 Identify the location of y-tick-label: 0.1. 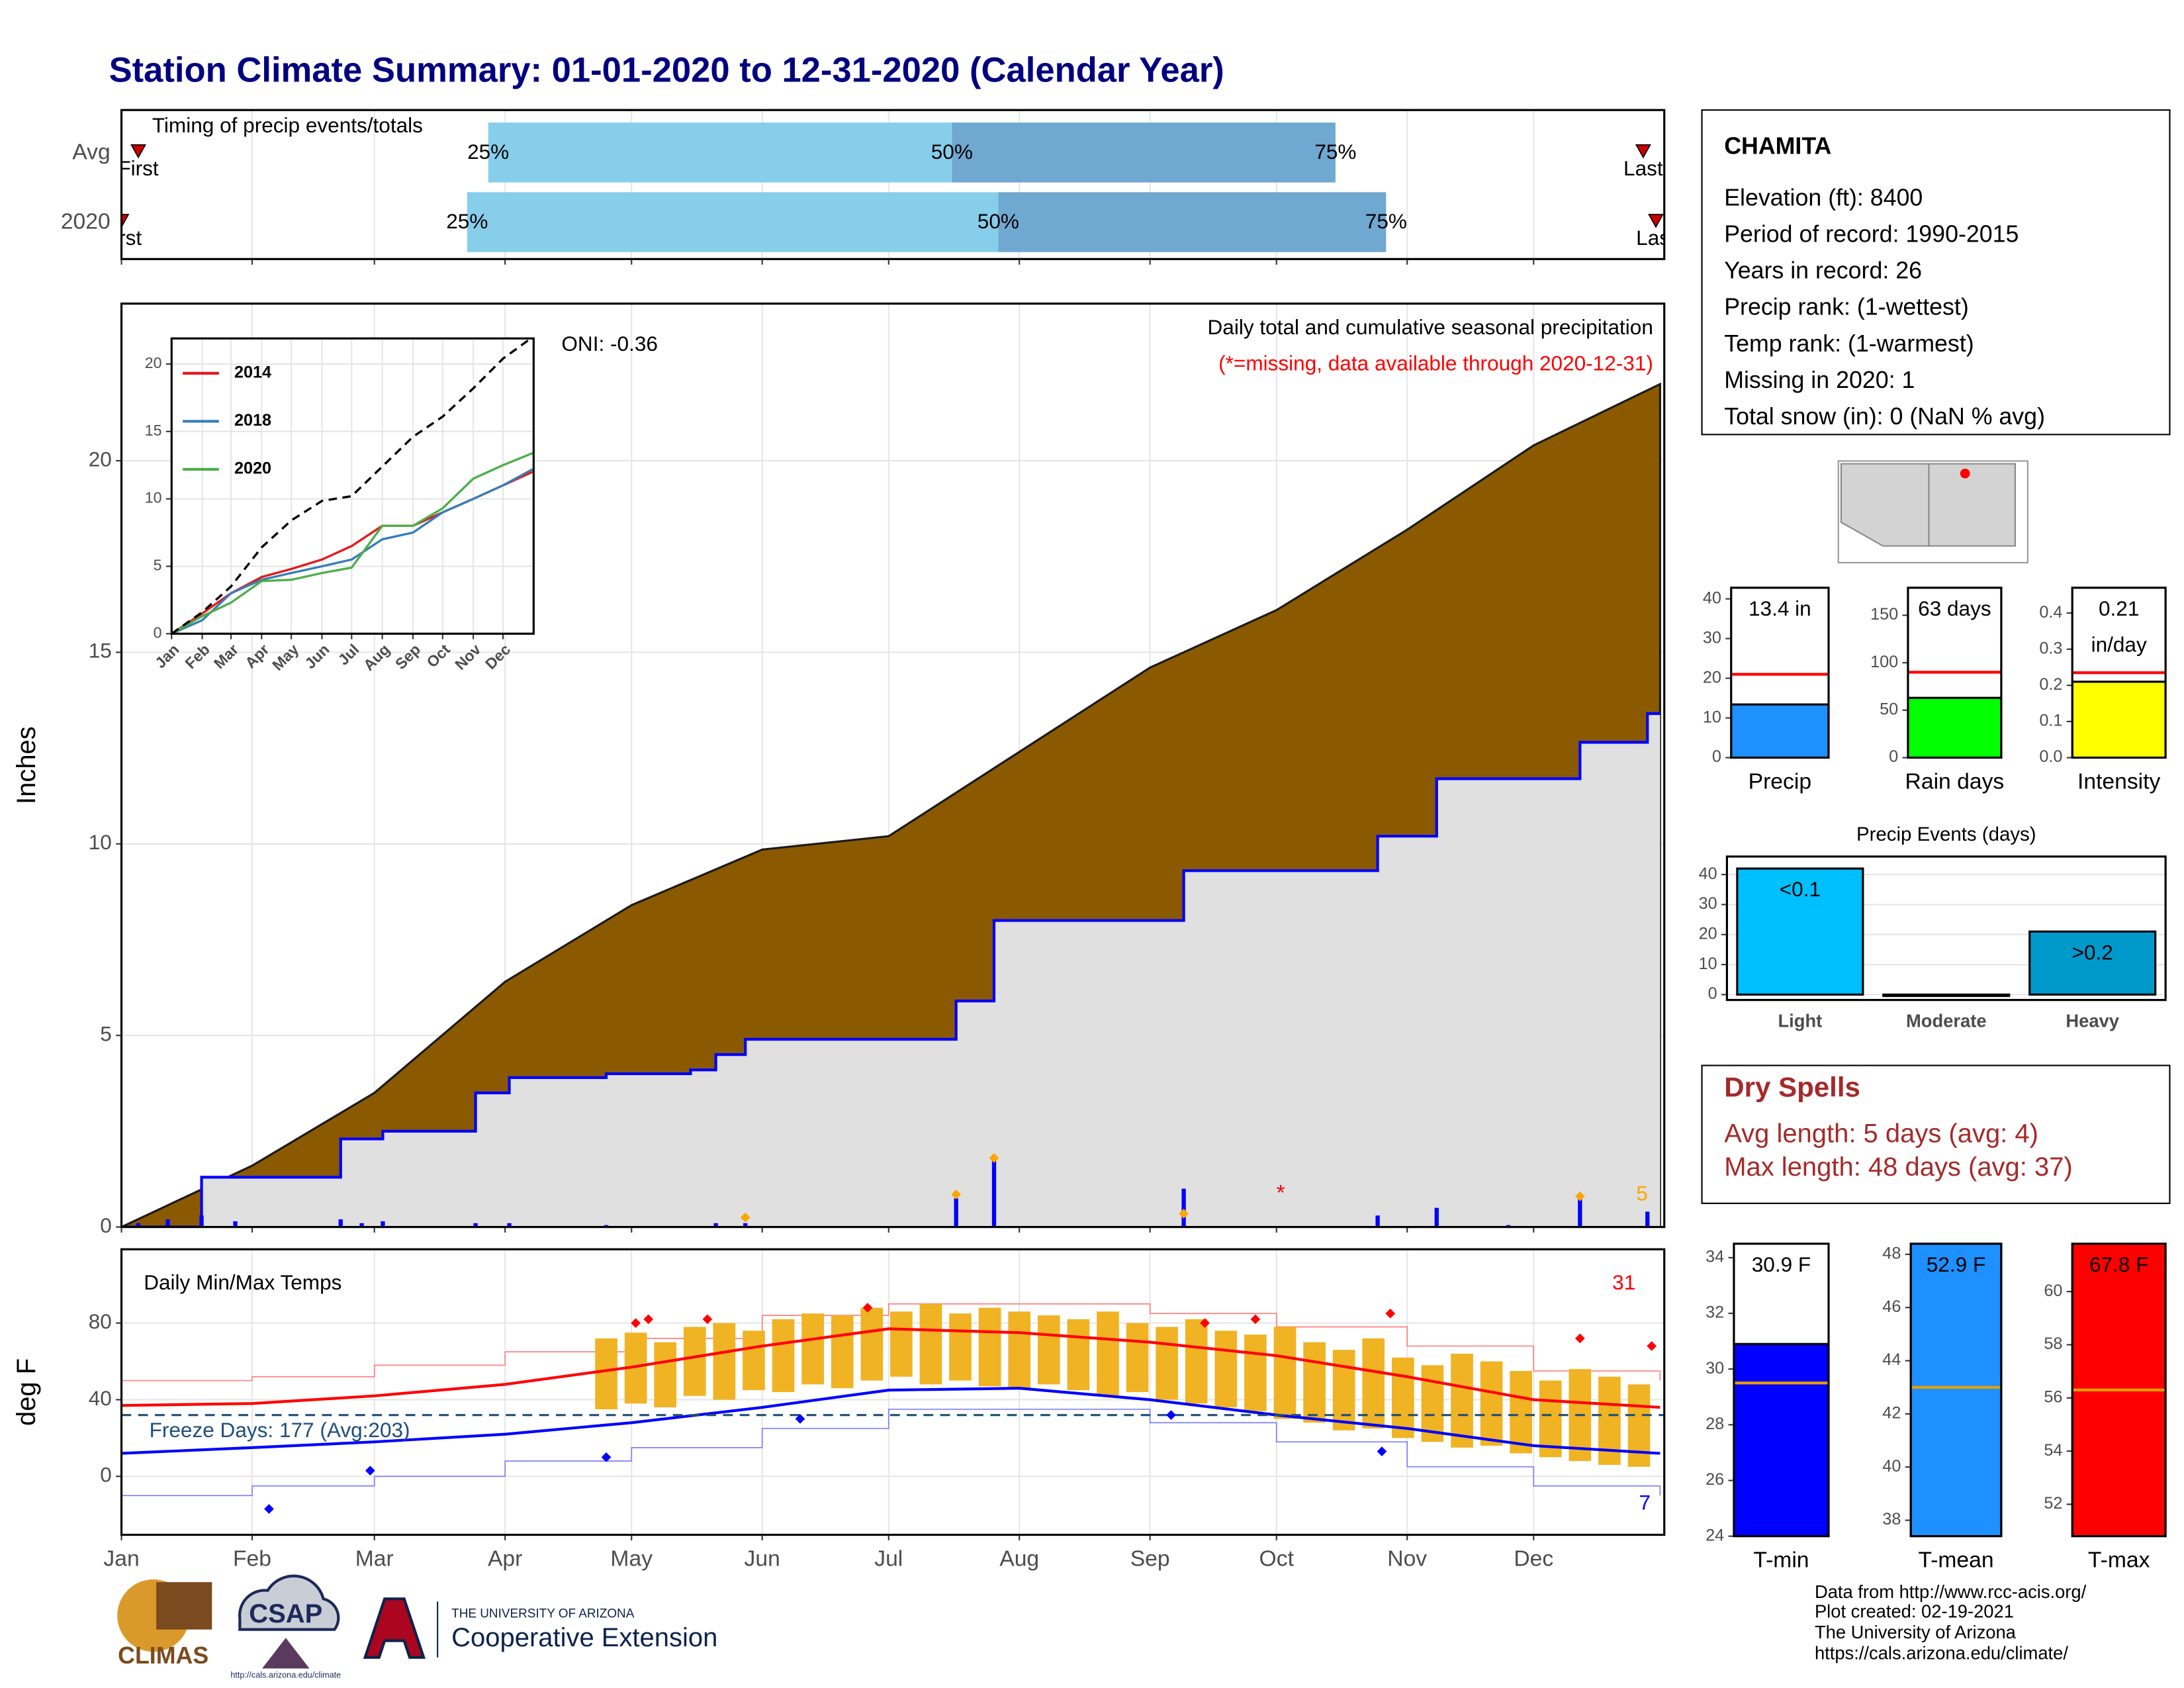
(2050, 721).